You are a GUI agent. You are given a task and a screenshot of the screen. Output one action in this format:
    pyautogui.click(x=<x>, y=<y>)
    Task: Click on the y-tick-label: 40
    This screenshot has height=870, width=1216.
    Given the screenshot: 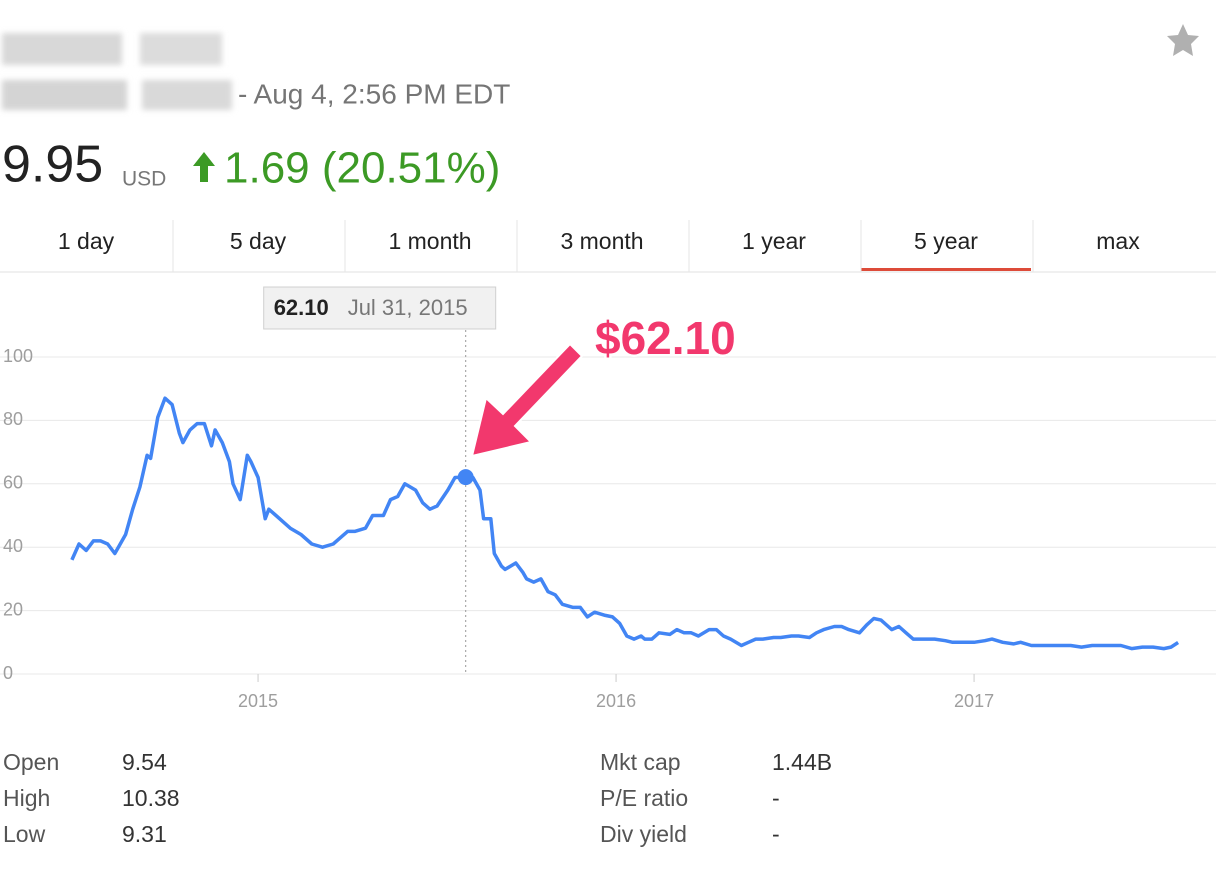 What is the action you would take?
    pyautogui.click(x=13, y=546)
    